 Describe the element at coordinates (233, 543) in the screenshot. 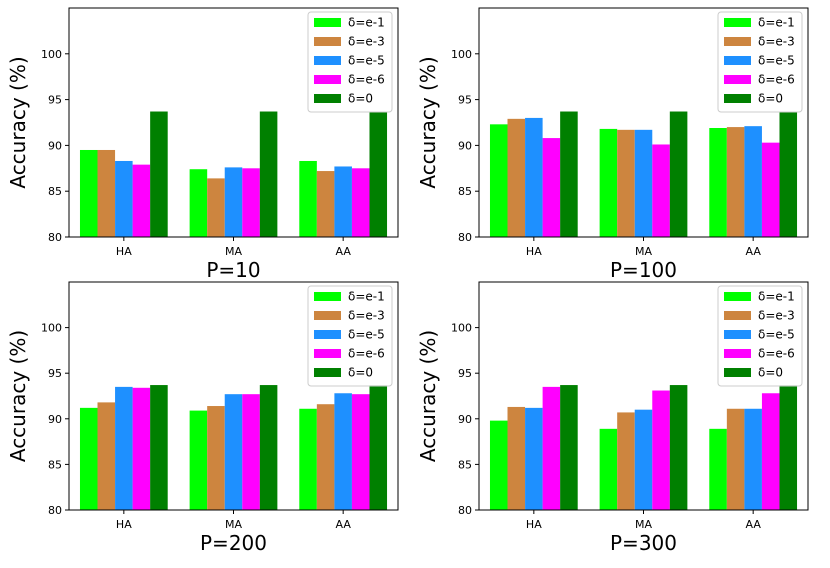

I see `x-axis-label: P=200` at that location.